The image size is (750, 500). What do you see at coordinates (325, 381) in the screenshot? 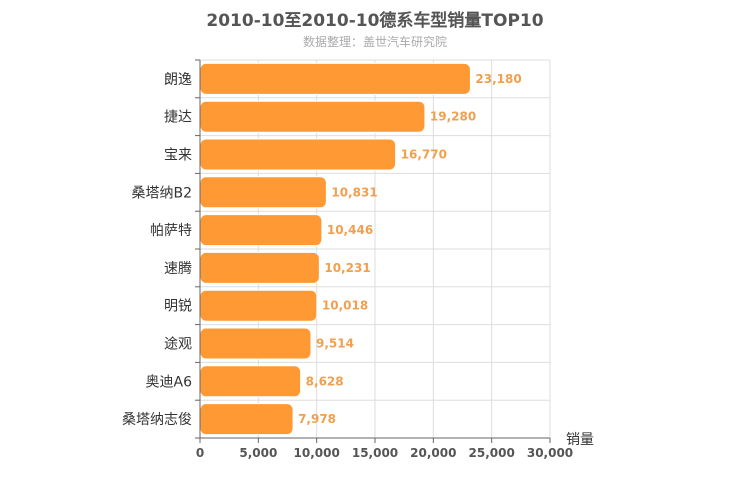
I see `value-label: 8,628` at bounding box center [325, 381].